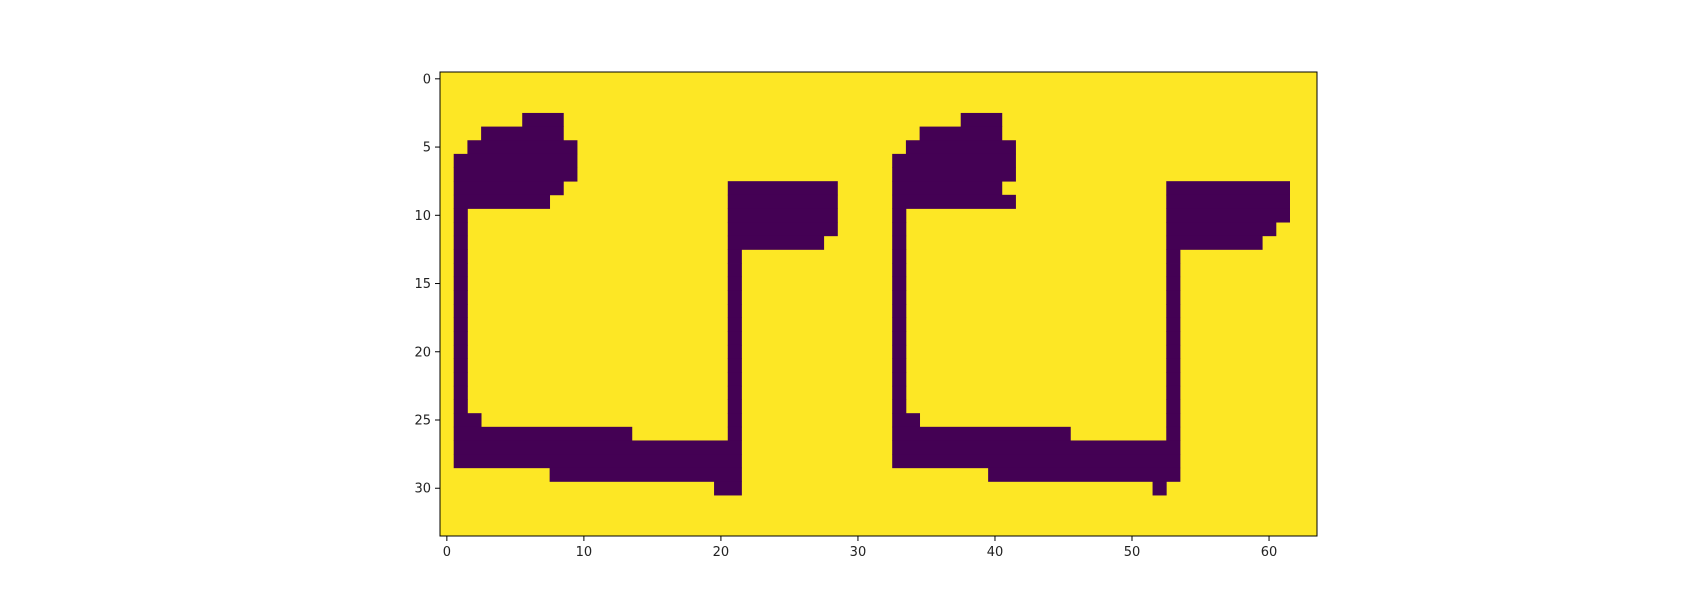 This screenshot has height=600, width=1700. I want to click on y-tick-label: 5, so click(427, 148).